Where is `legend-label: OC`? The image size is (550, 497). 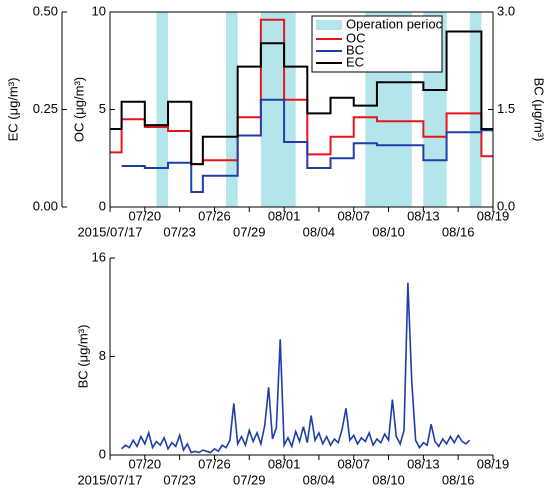
legend-label: OC is located at coordinates (356, 37).